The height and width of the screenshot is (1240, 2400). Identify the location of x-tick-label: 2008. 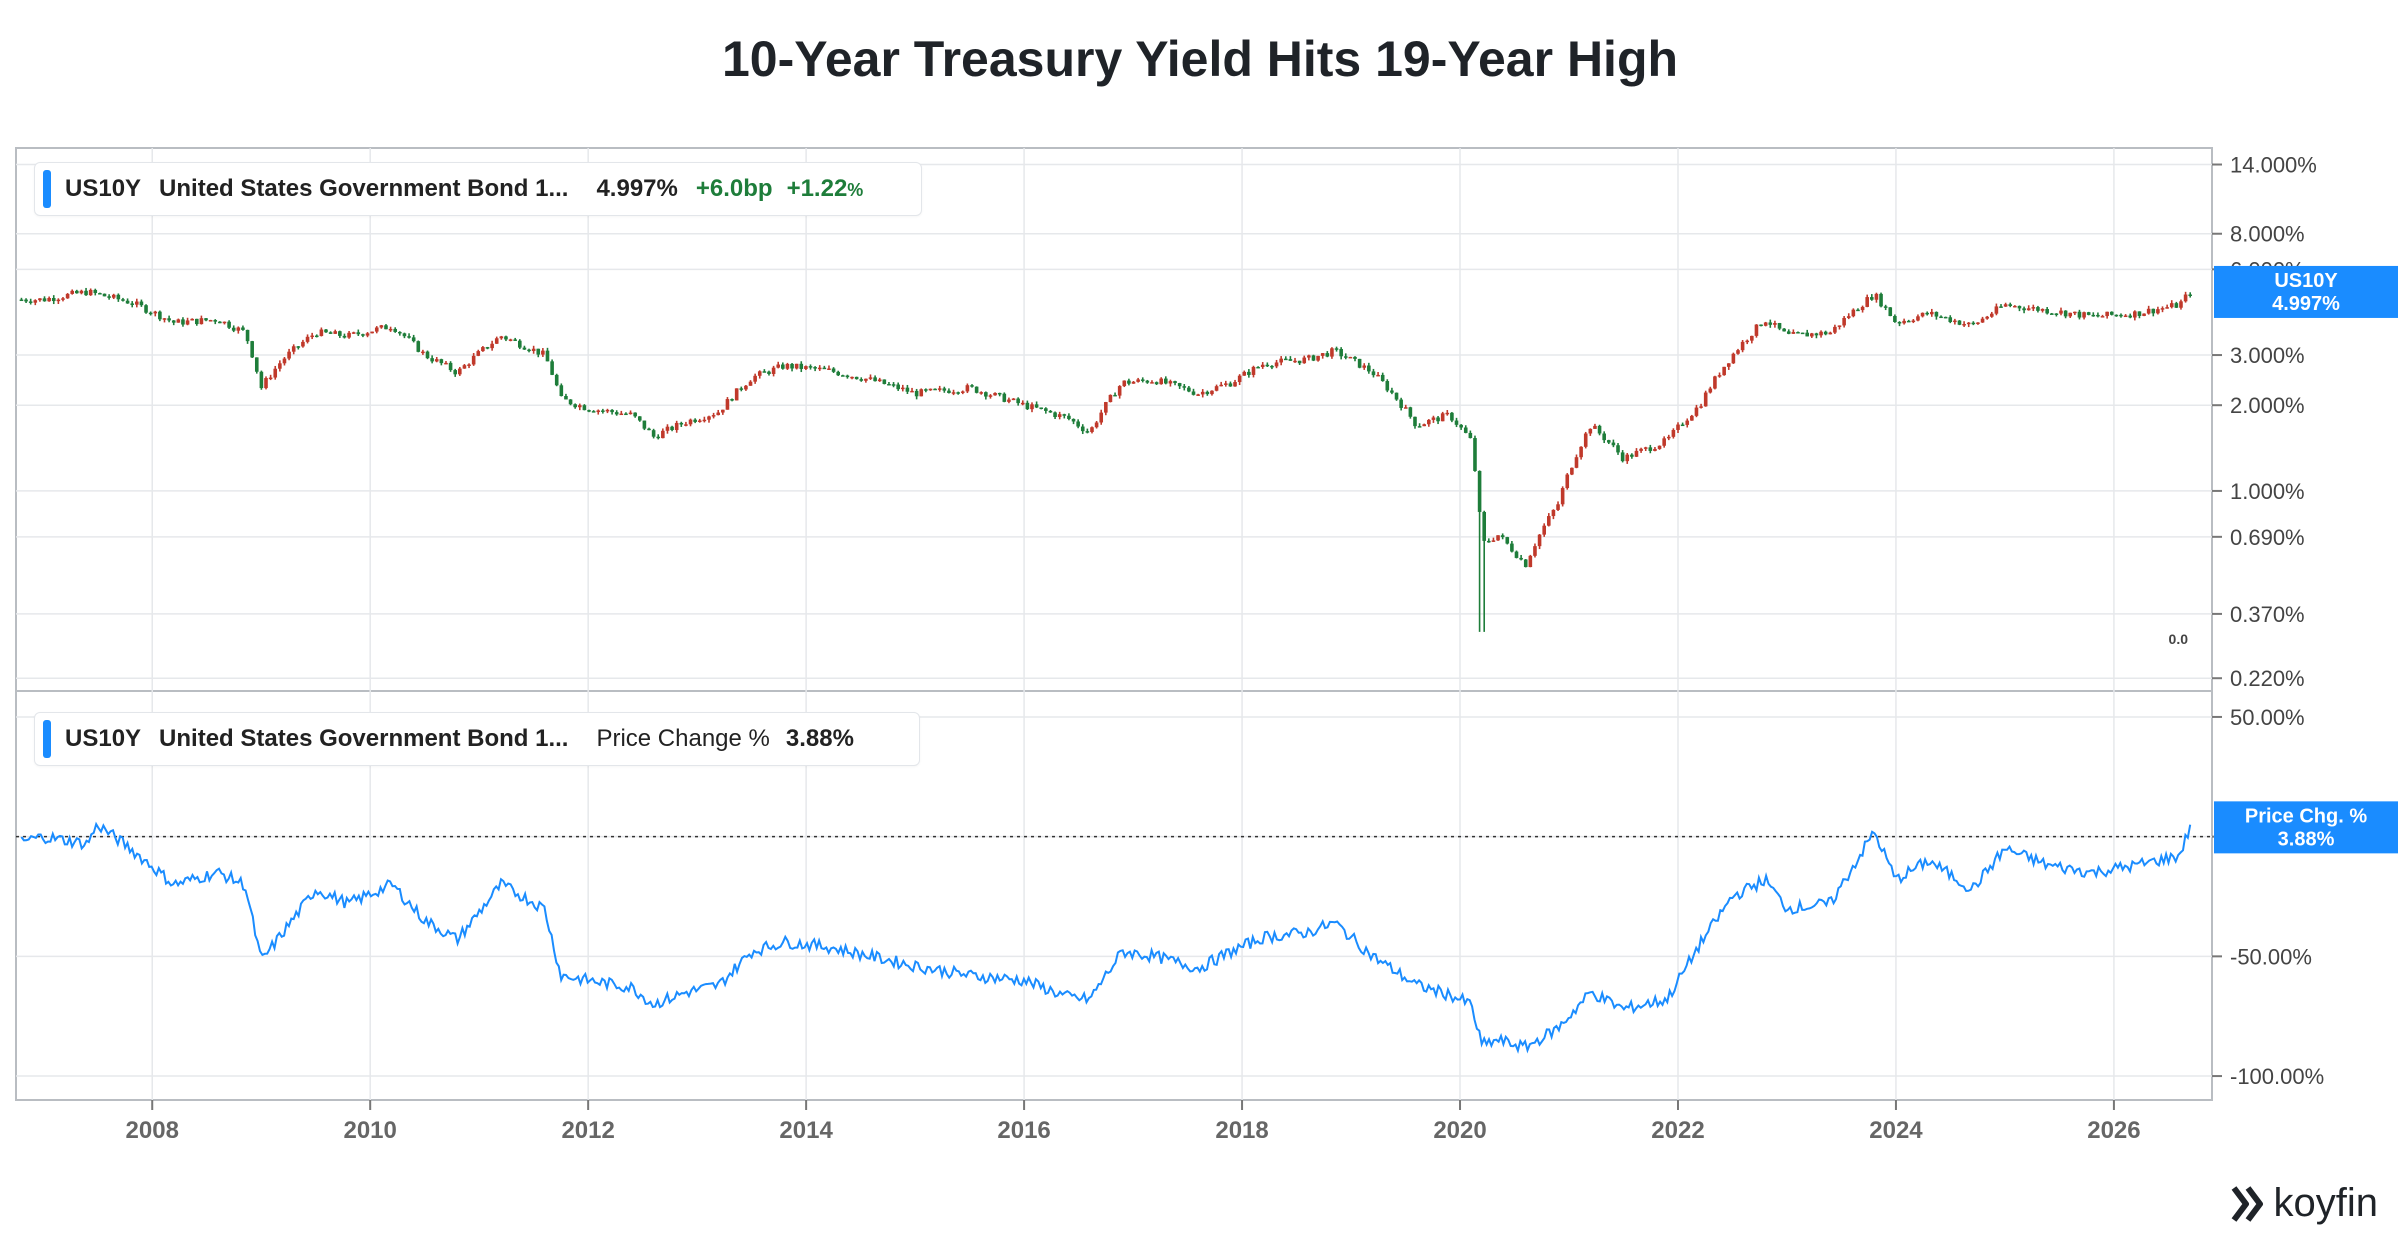
(152, 1130).